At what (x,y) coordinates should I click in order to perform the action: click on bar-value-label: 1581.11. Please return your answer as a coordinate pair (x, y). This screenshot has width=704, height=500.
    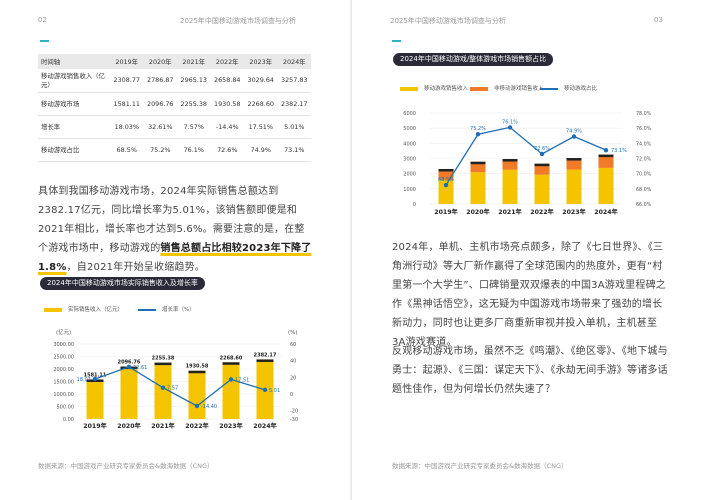
    Looking at the image, I should click on (95, 375).